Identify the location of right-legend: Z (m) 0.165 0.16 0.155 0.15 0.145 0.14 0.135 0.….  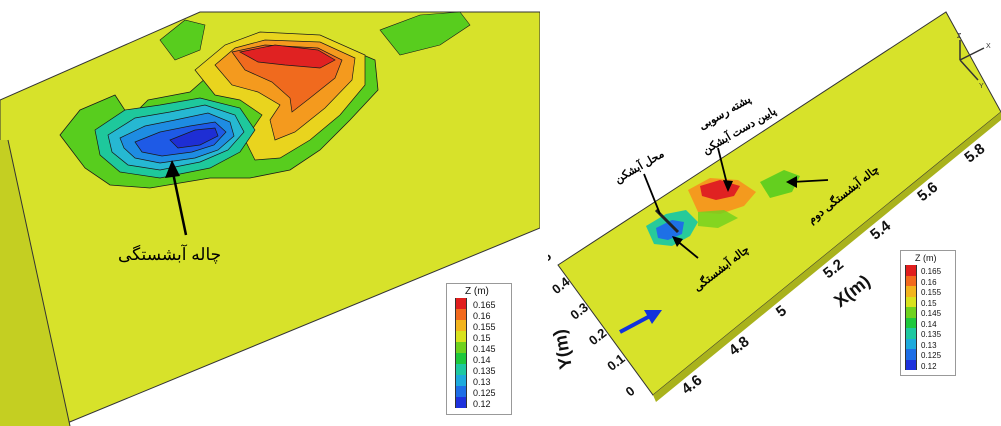
(928, 313).